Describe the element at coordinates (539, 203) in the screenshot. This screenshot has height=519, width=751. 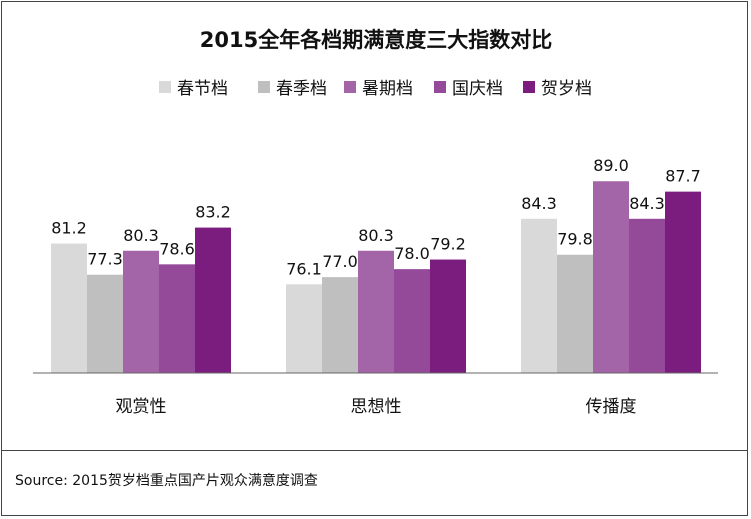
I see `value-label-3-1: 84.3` at that location.